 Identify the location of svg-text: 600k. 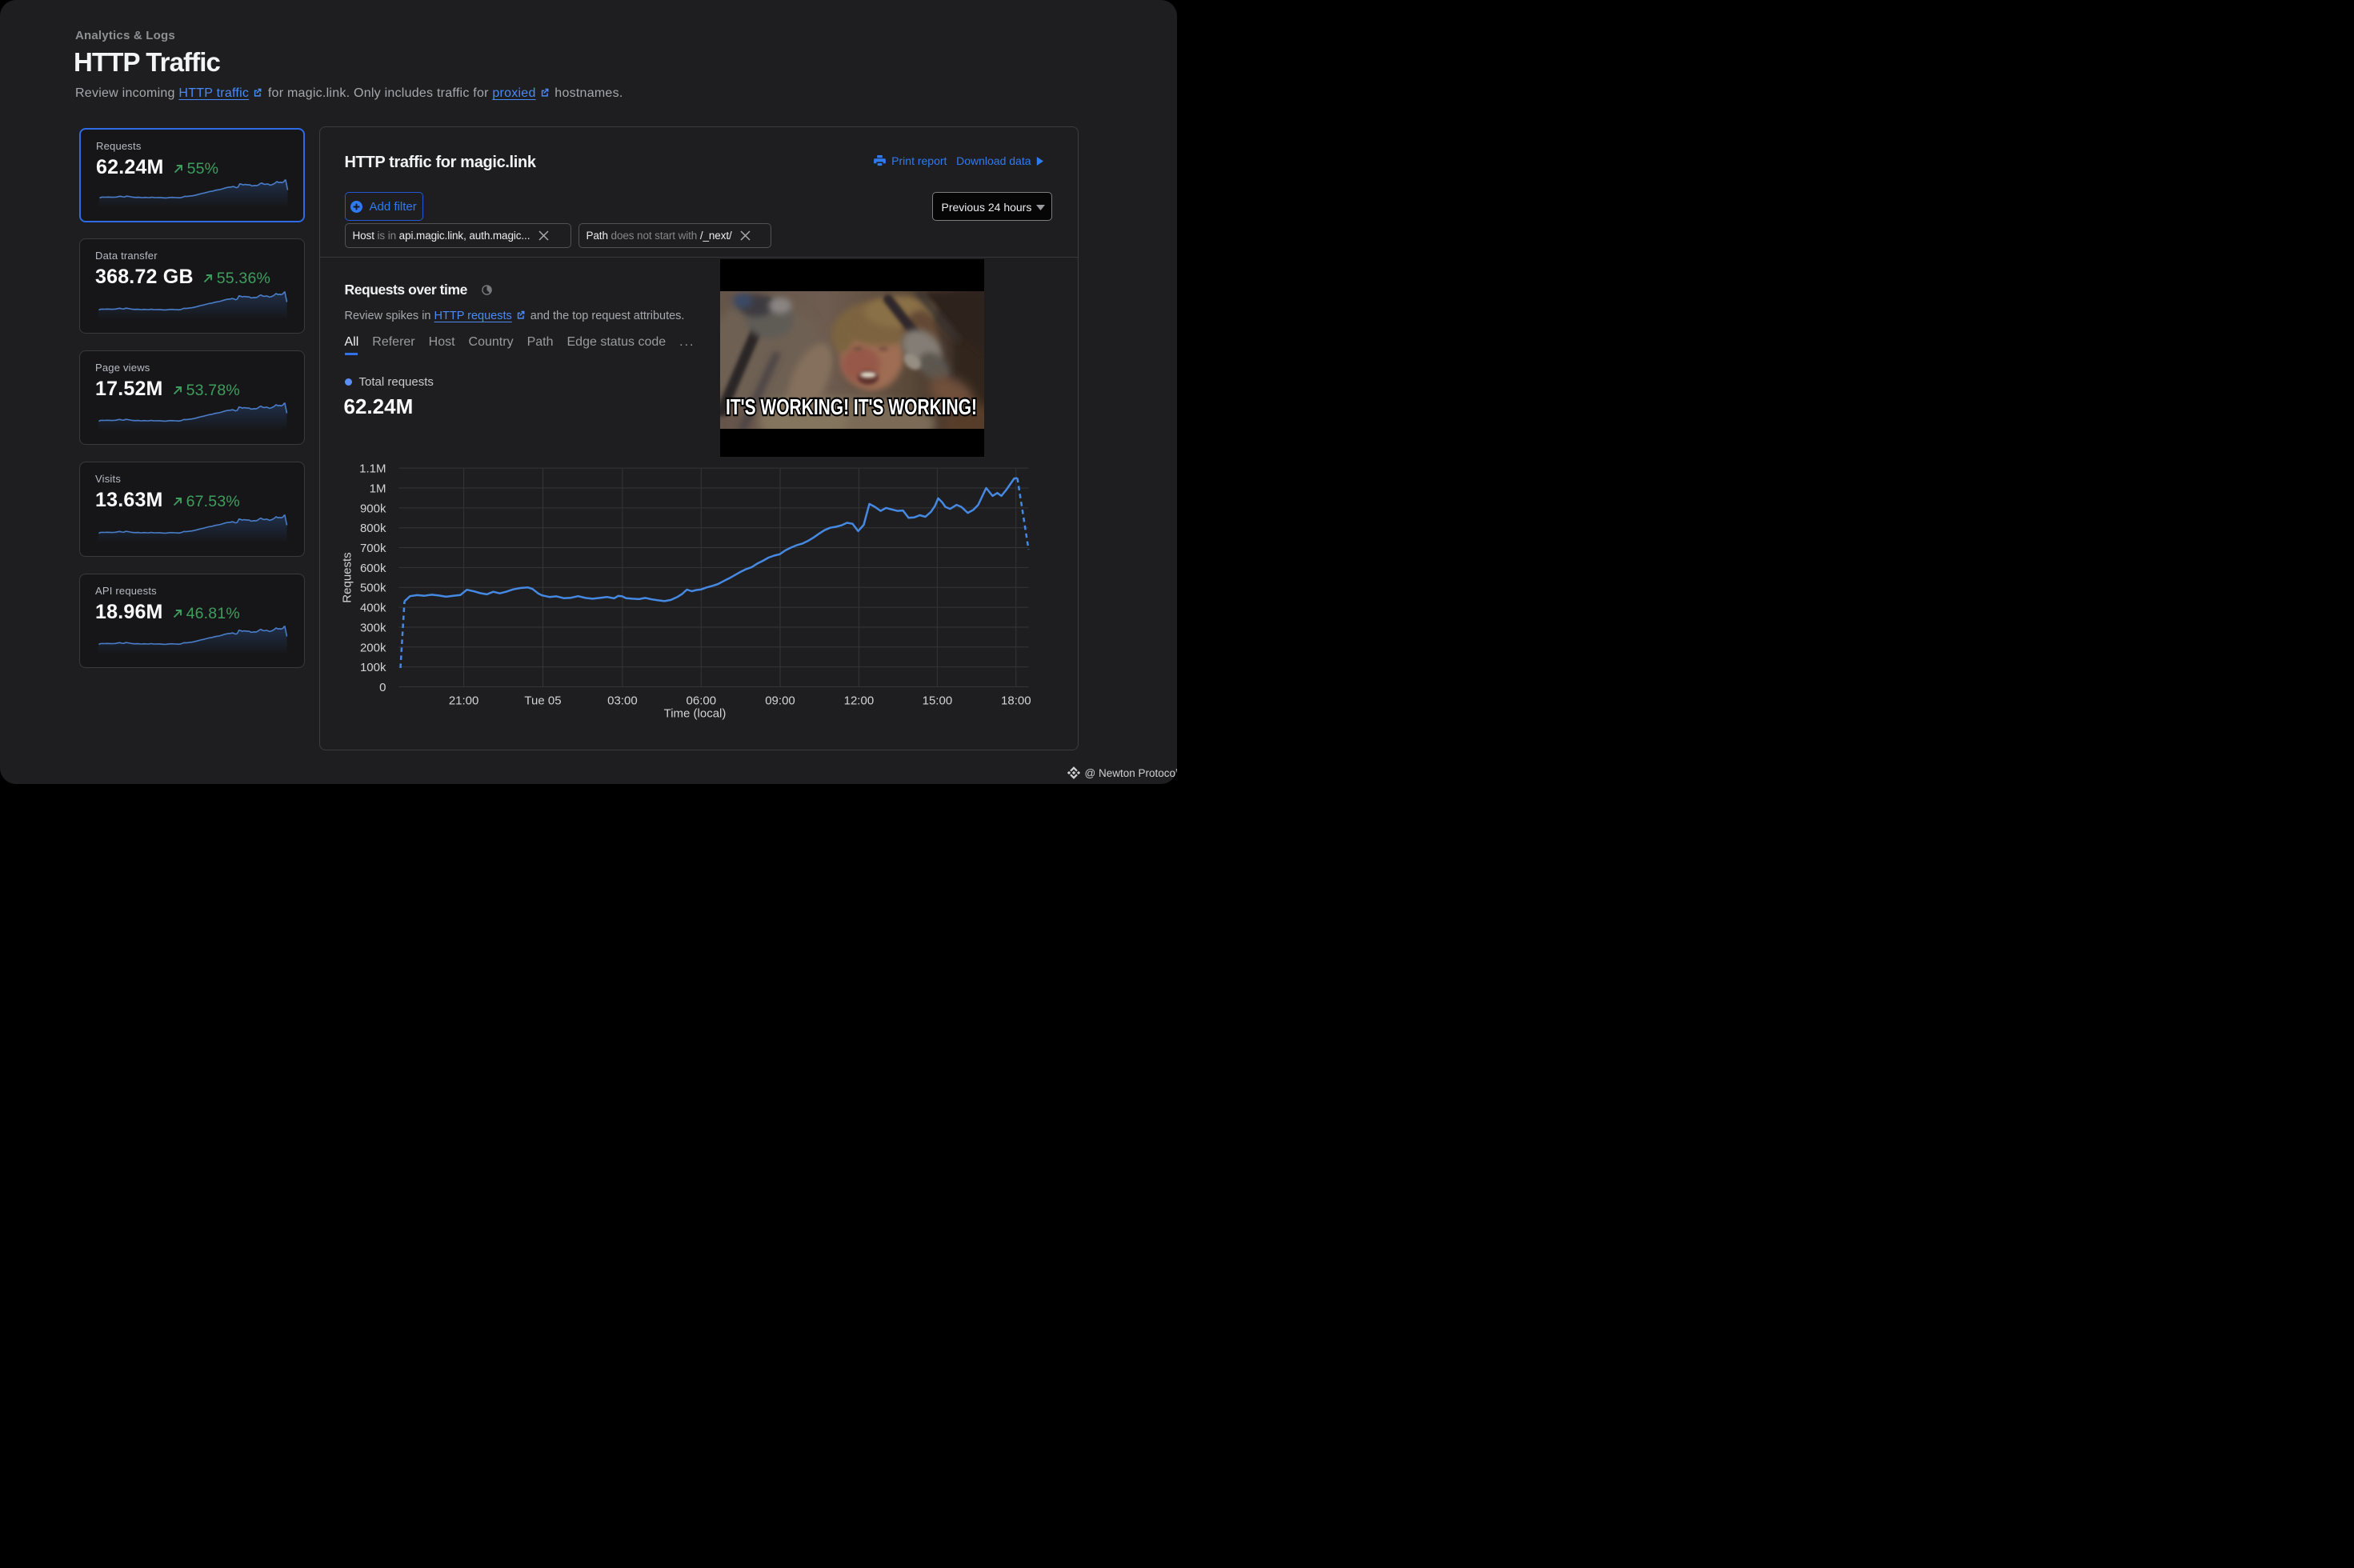
(372, 568).